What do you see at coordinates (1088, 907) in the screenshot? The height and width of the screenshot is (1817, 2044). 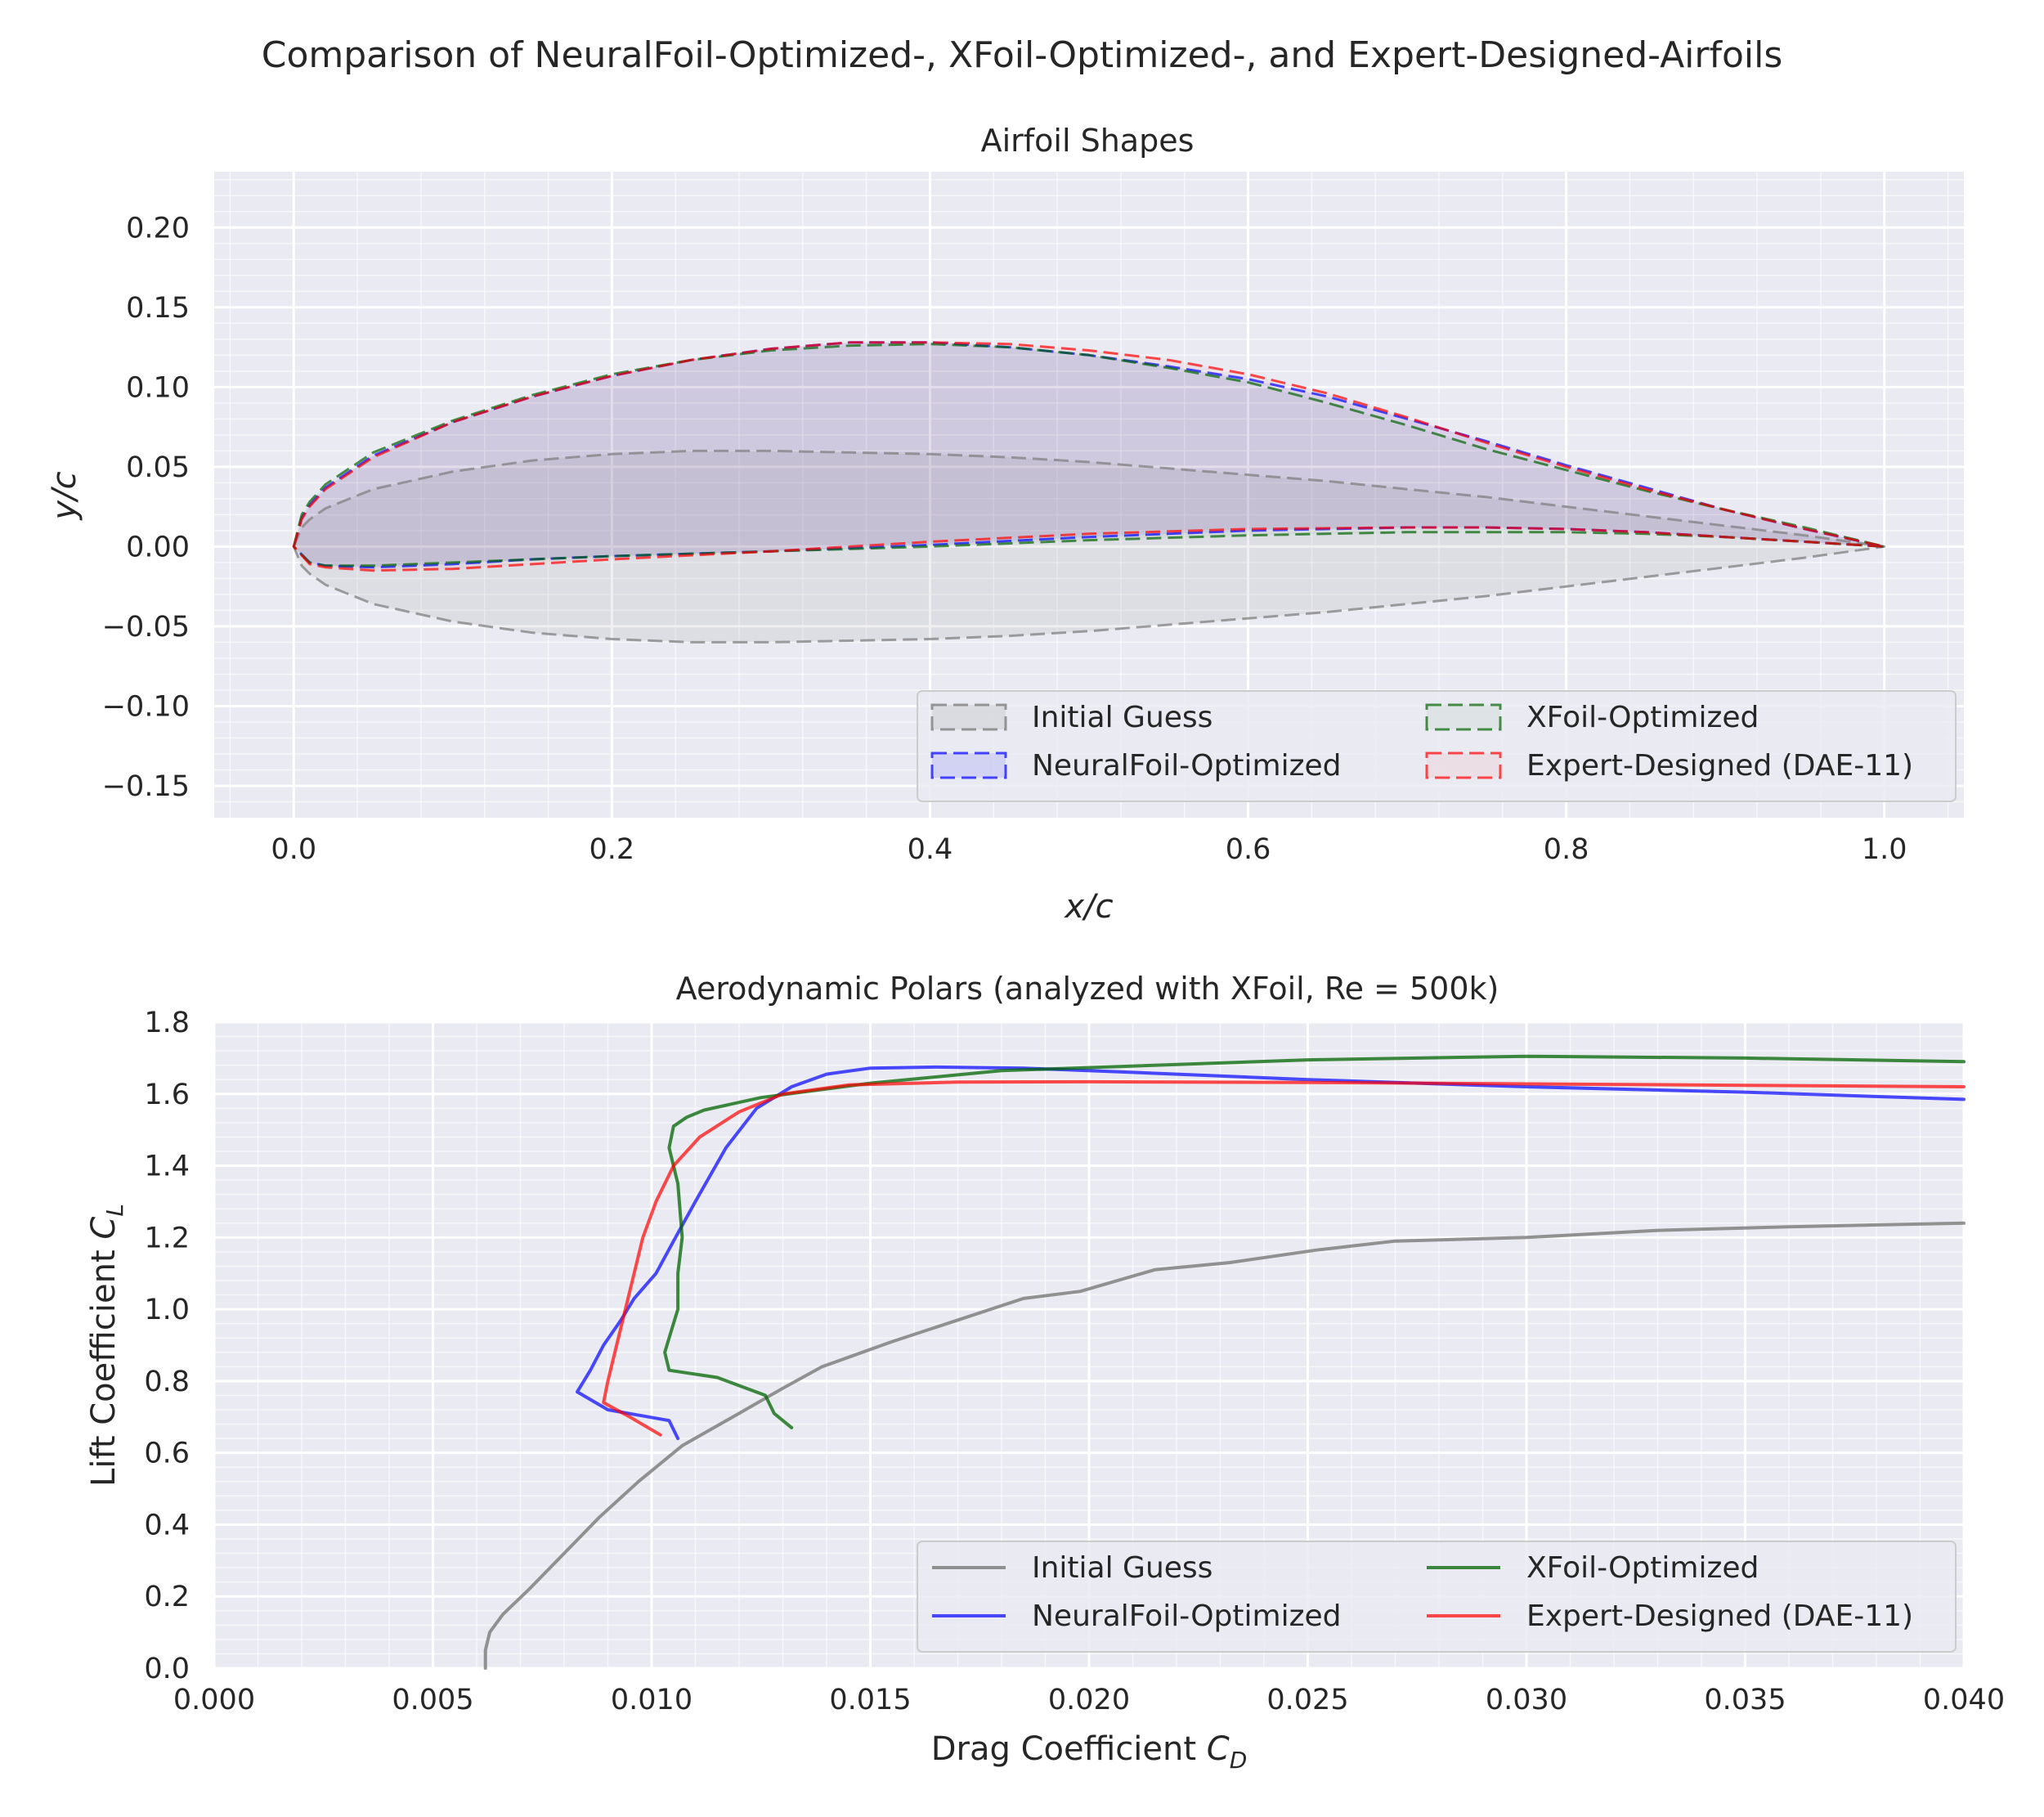 I see `airfoil-shapes-x-label: x/c` at bounding box center [1088, 907].